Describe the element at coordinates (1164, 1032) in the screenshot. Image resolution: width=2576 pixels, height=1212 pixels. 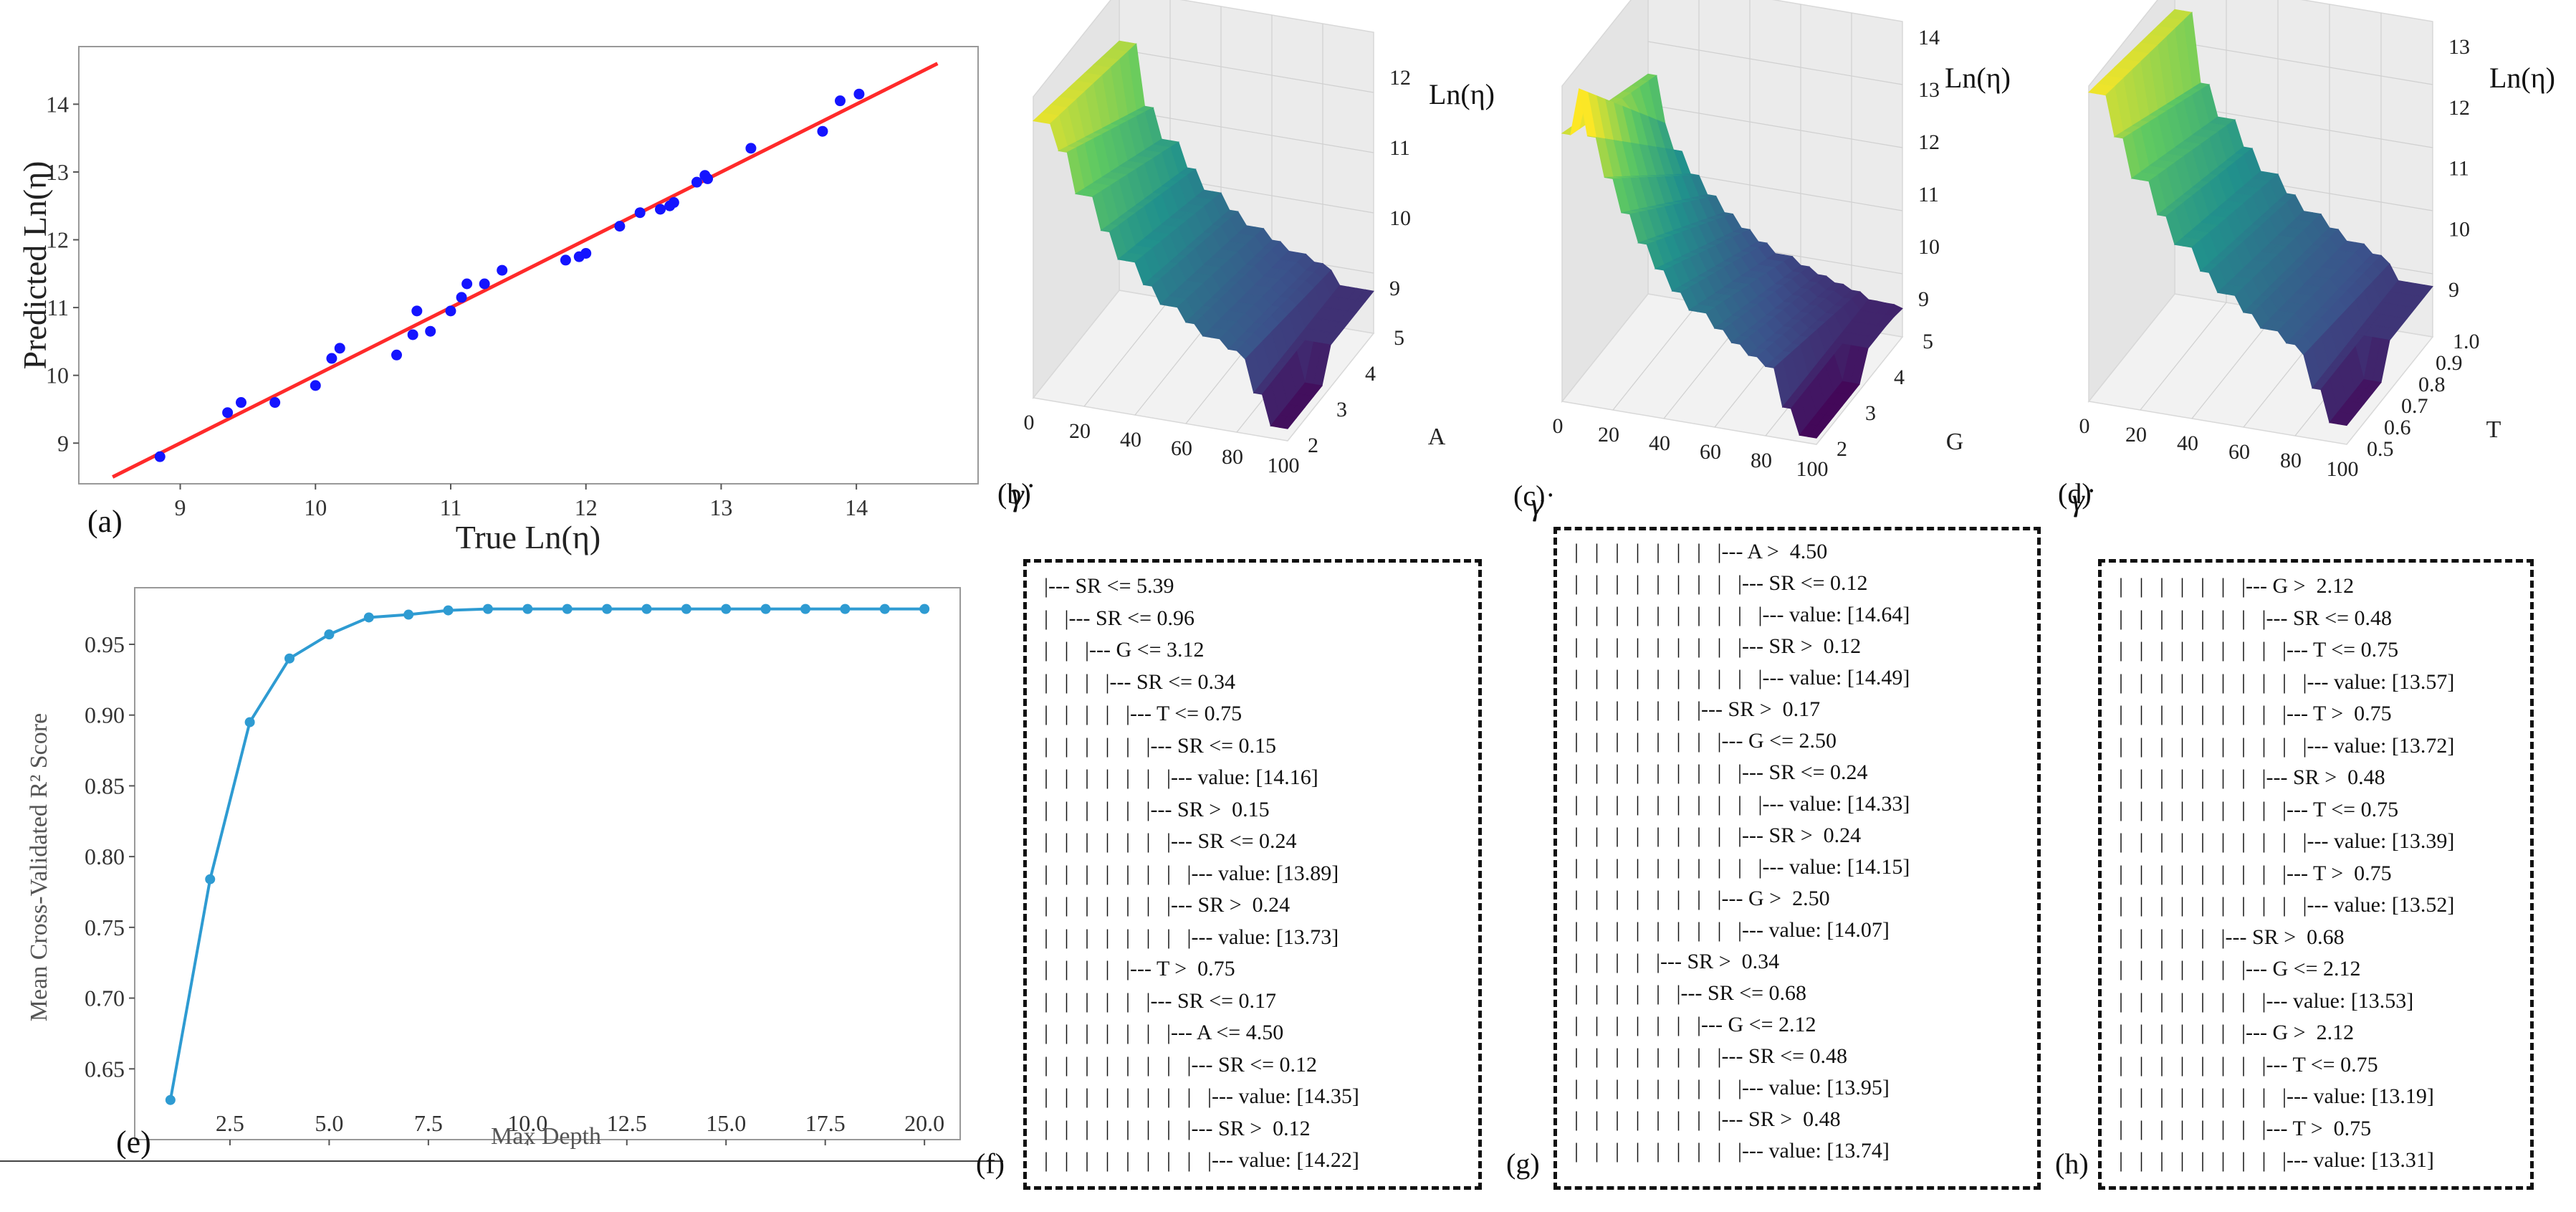
I see `tree-line: | | | | | | |--- A <= 4.50` at that location.